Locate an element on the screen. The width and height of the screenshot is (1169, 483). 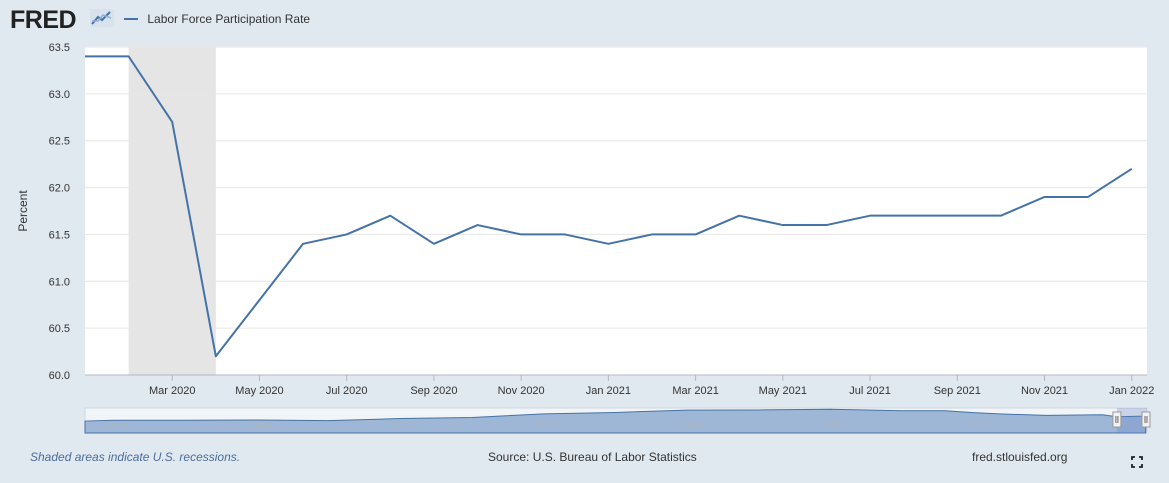
navigator-year-label: 1950 is located at coordinates (117, 425).